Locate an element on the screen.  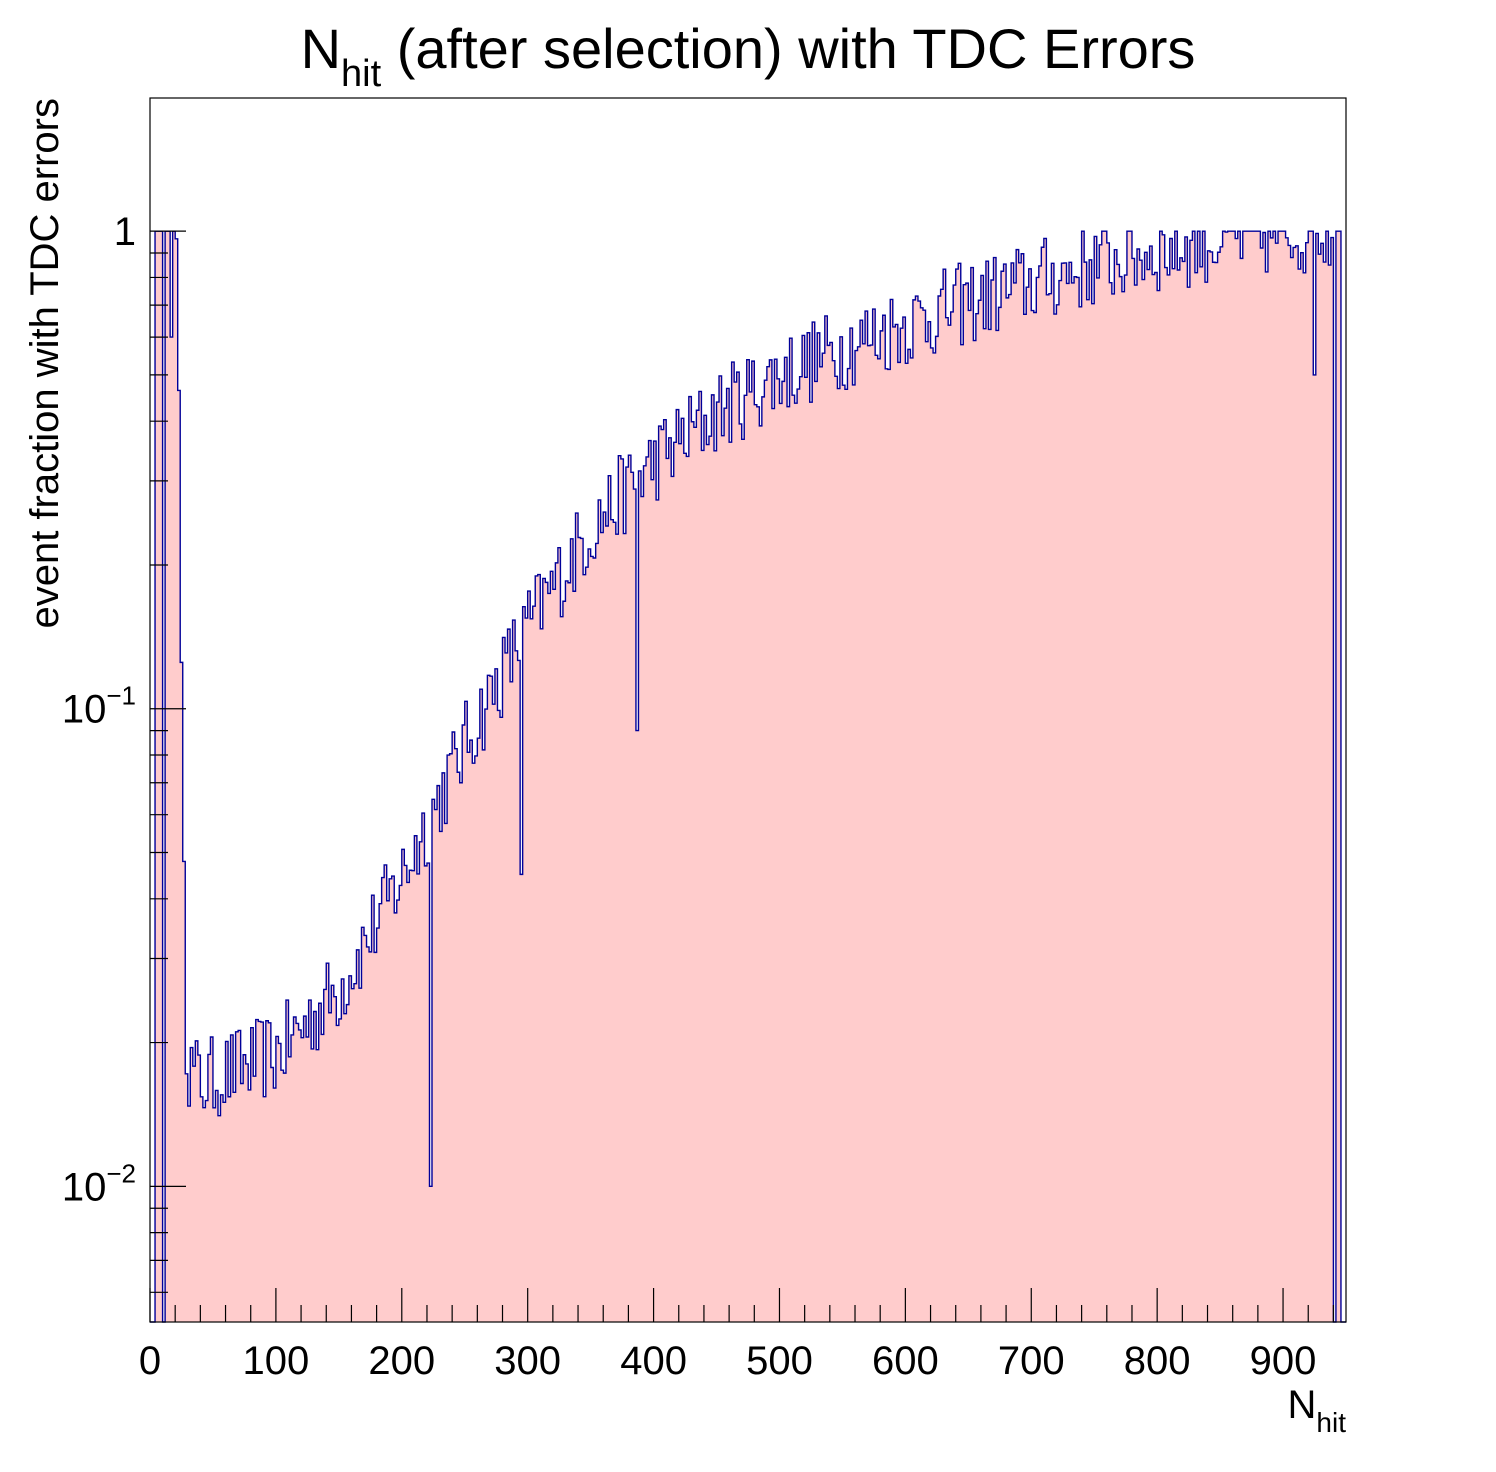
x-tick-label: 400 is located at coordinates (653, 1361).